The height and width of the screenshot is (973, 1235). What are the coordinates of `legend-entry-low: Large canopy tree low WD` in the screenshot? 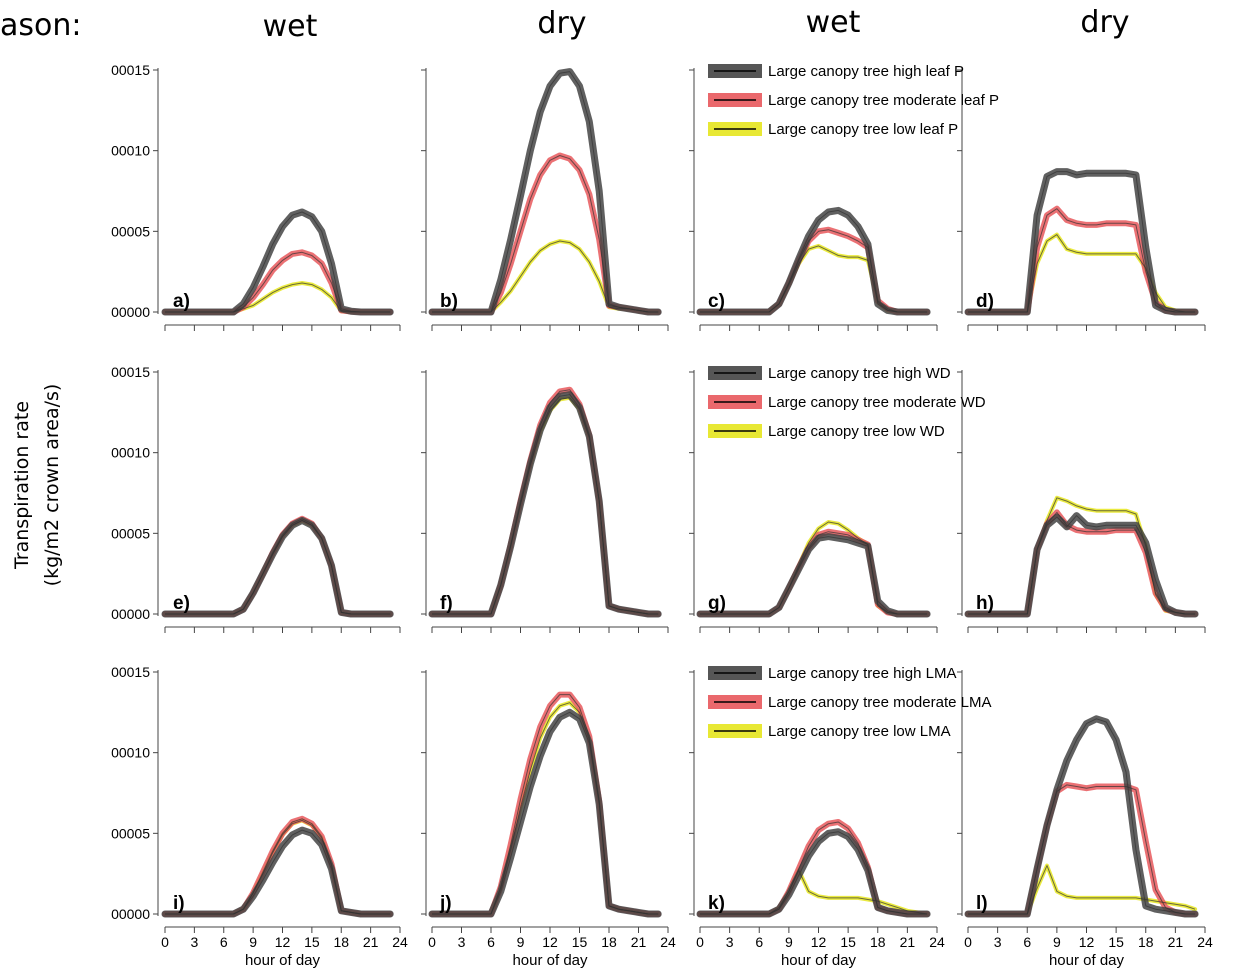 It's located at (856, 431).